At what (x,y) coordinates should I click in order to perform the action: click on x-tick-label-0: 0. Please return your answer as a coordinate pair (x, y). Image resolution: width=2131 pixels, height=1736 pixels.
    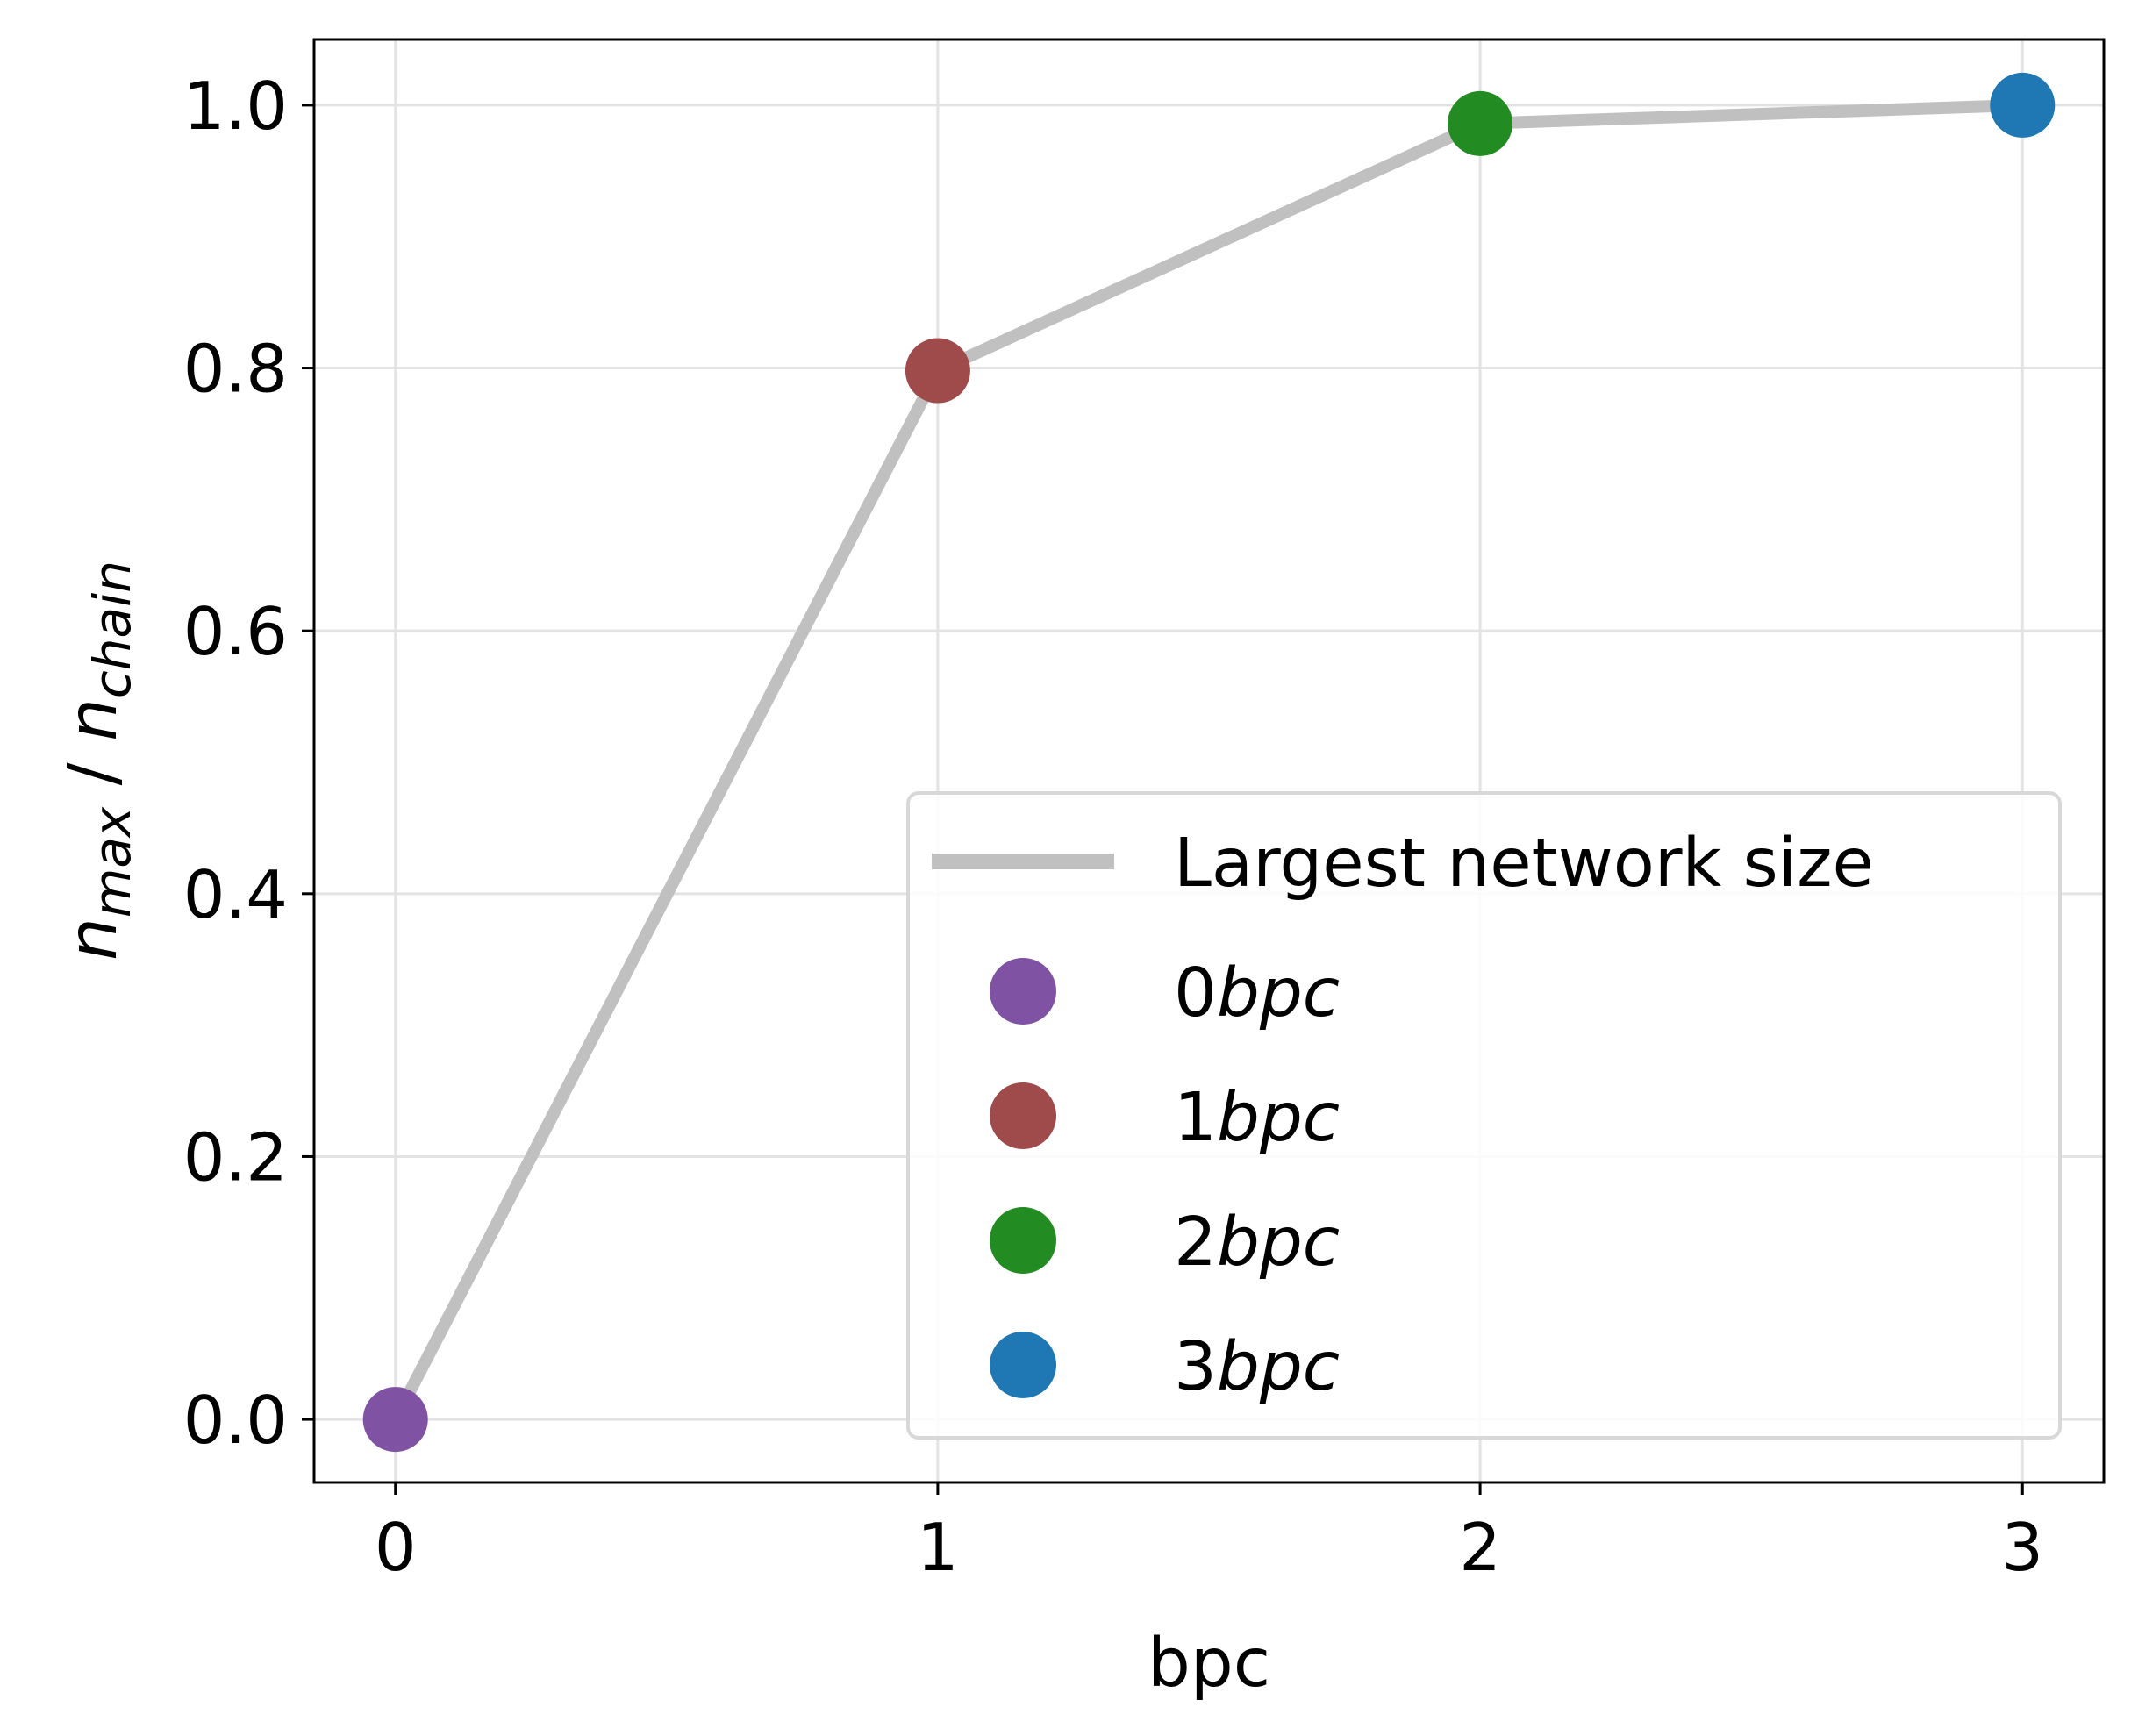
    Looking at the image, I should click on (396, 1547).